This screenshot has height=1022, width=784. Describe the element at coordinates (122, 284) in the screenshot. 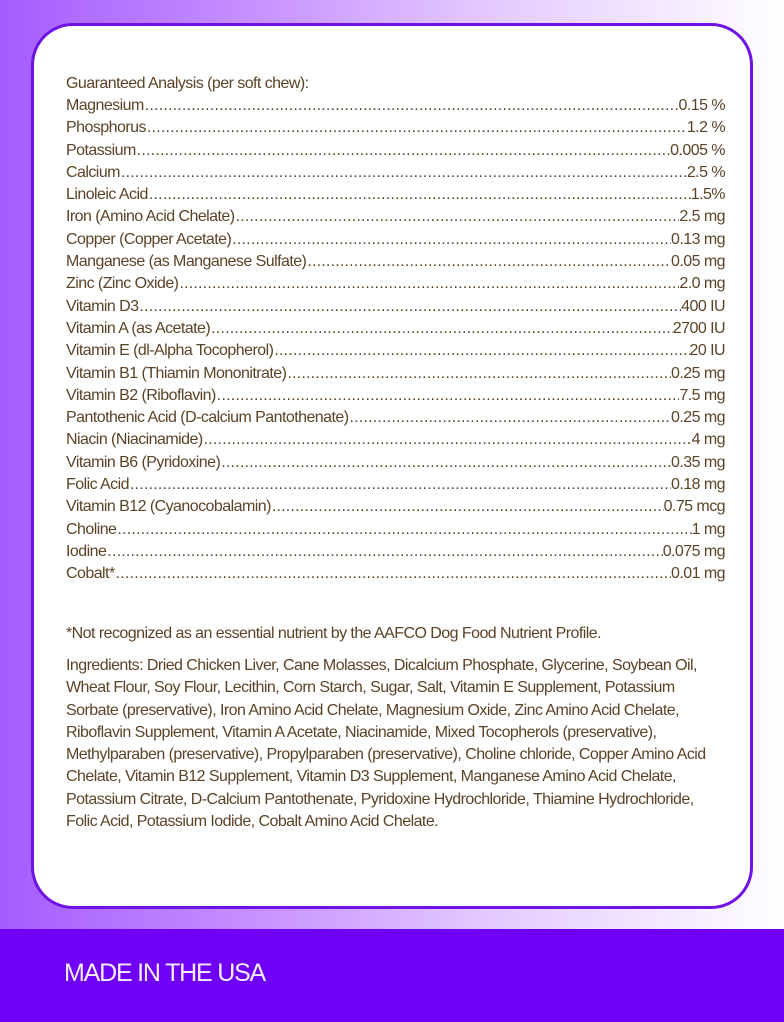

I see `nutrient-name: Zinc (Zinc Oxide)` at that location.